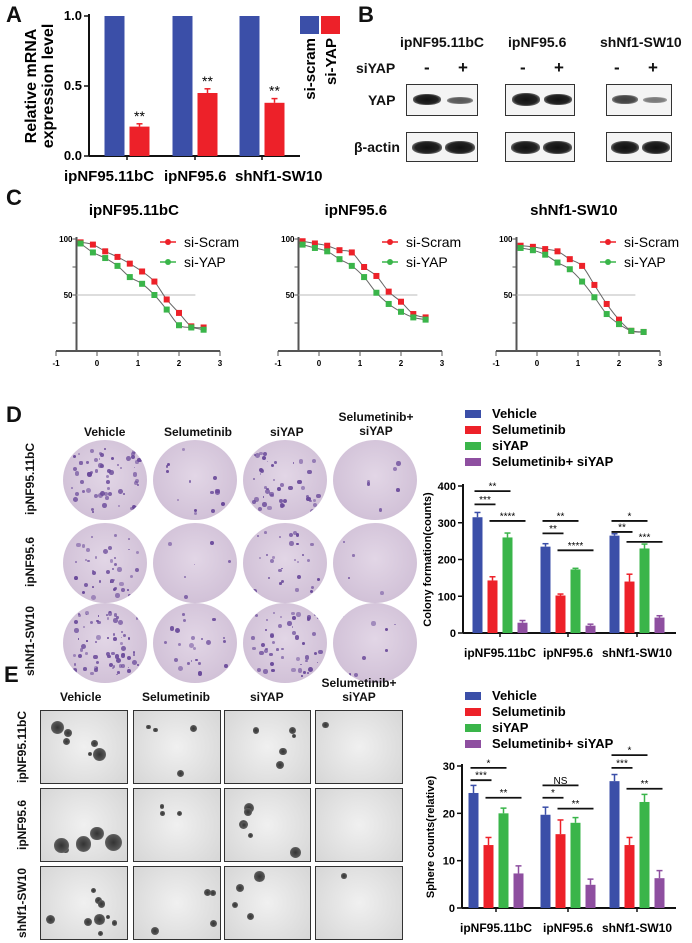 The width and height of the screenshot is (692, 943). What do you see at coordinates (48, 86) in the screenshot?
I see `y-axis-label-line: expression level` at bounding box center [48, 86].